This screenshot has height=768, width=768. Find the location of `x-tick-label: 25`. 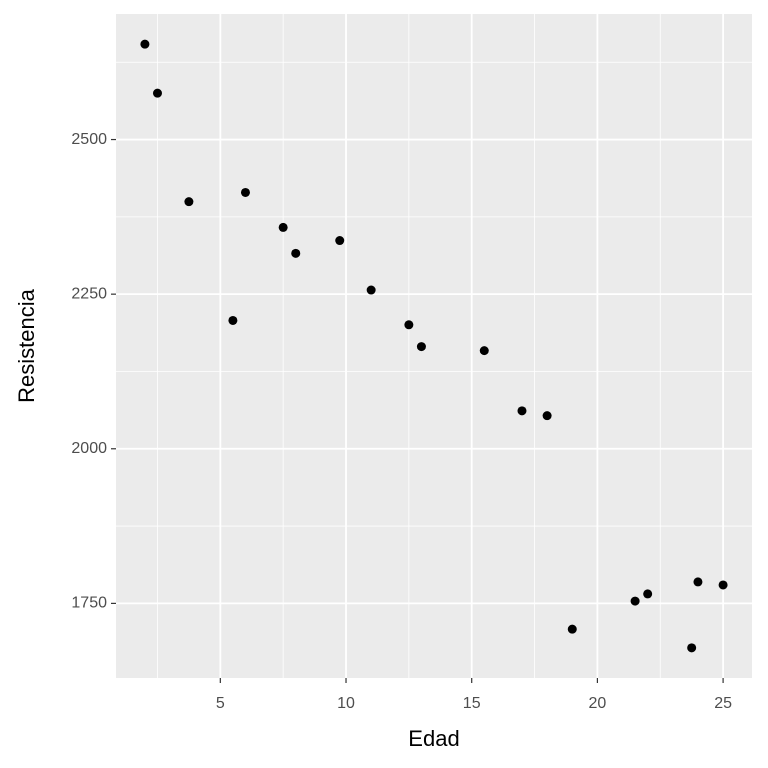

x-tick-label: 25 is located at coordinates (723, 703).